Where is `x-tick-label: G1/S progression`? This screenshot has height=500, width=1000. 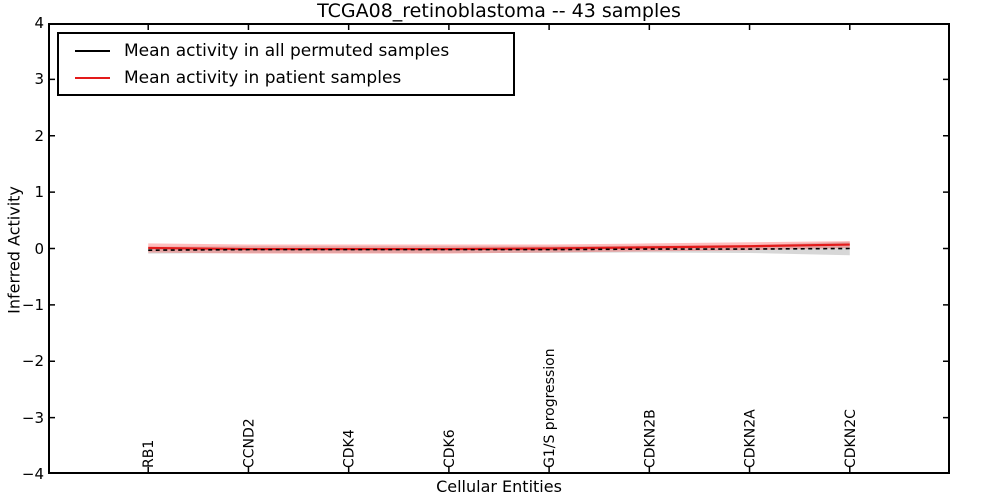
x-tick-label: G1/S progression is located at coordinates (550, 408).